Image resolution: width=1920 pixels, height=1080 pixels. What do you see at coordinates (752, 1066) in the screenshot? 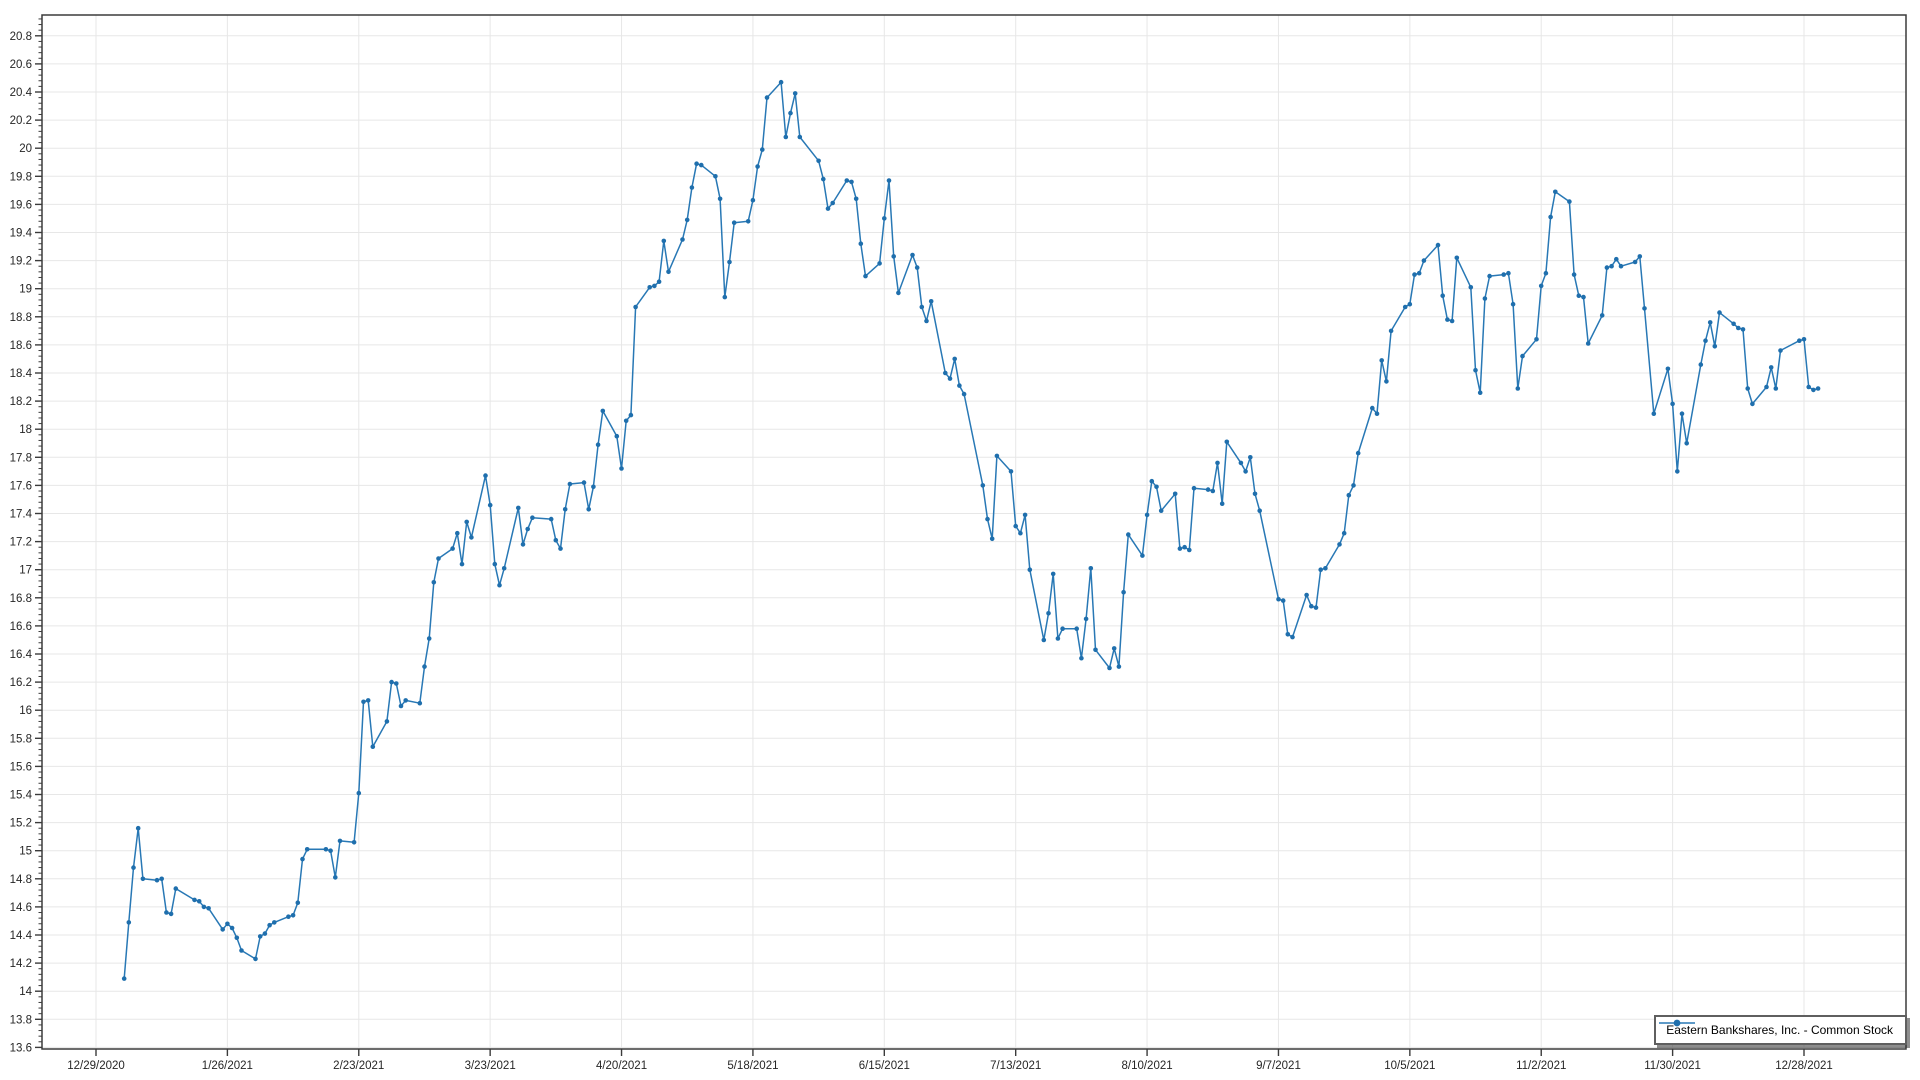
I see `x-tick-label: 5/18/2021` at bounding box center [752, 1066].